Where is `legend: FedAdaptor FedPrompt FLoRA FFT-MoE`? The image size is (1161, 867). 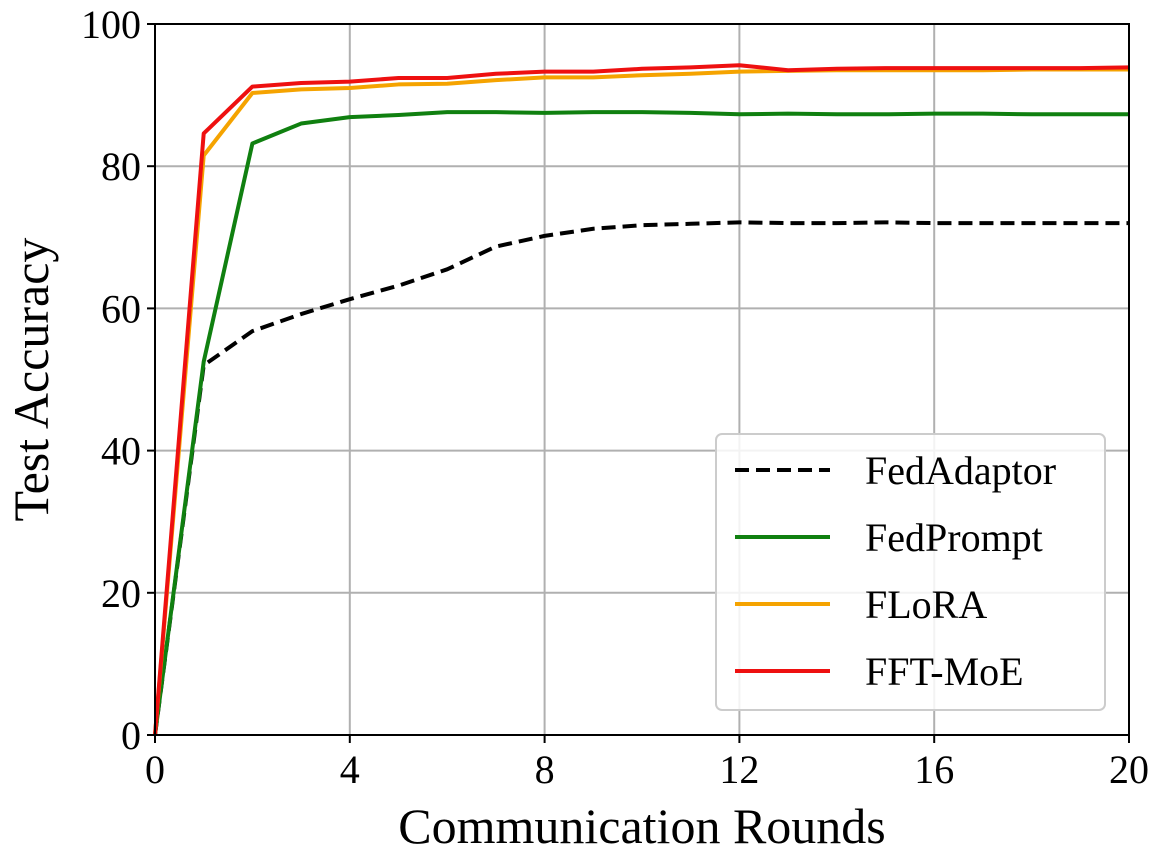
legend: FedAdaptor FedPrompt FLoRA FFT-MoE is located at coordinates (910, 572).